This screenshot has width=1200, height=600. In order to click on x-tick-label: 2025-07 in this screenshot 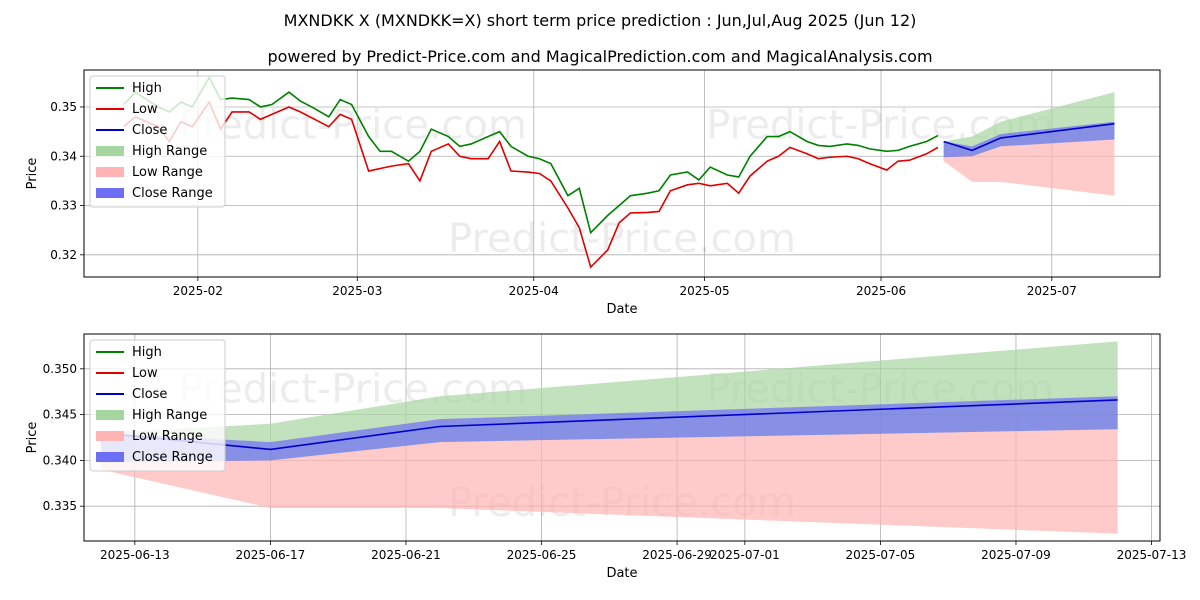, I will do `click(1052, 291)`.